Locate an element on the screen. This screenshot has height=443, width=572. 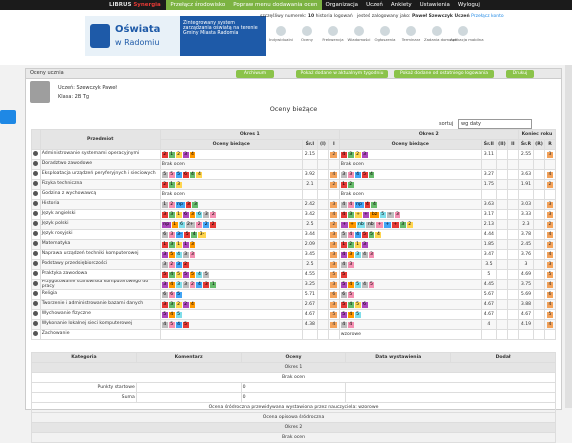
switch-account: Przełącz konto is located at coordinates (487, 16).